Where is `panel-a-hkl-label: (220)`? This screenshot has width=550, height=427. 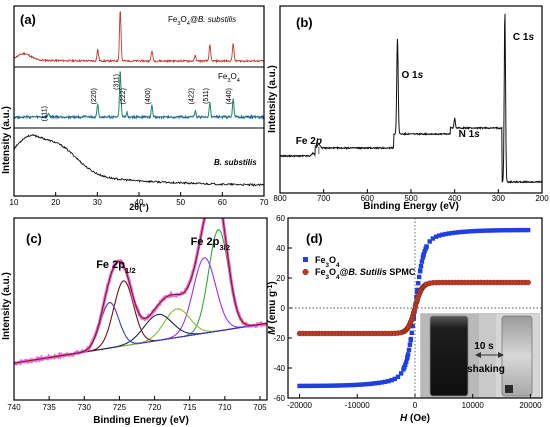 panel-a-hkl-label: (220) is located at coordinates (94, 96).